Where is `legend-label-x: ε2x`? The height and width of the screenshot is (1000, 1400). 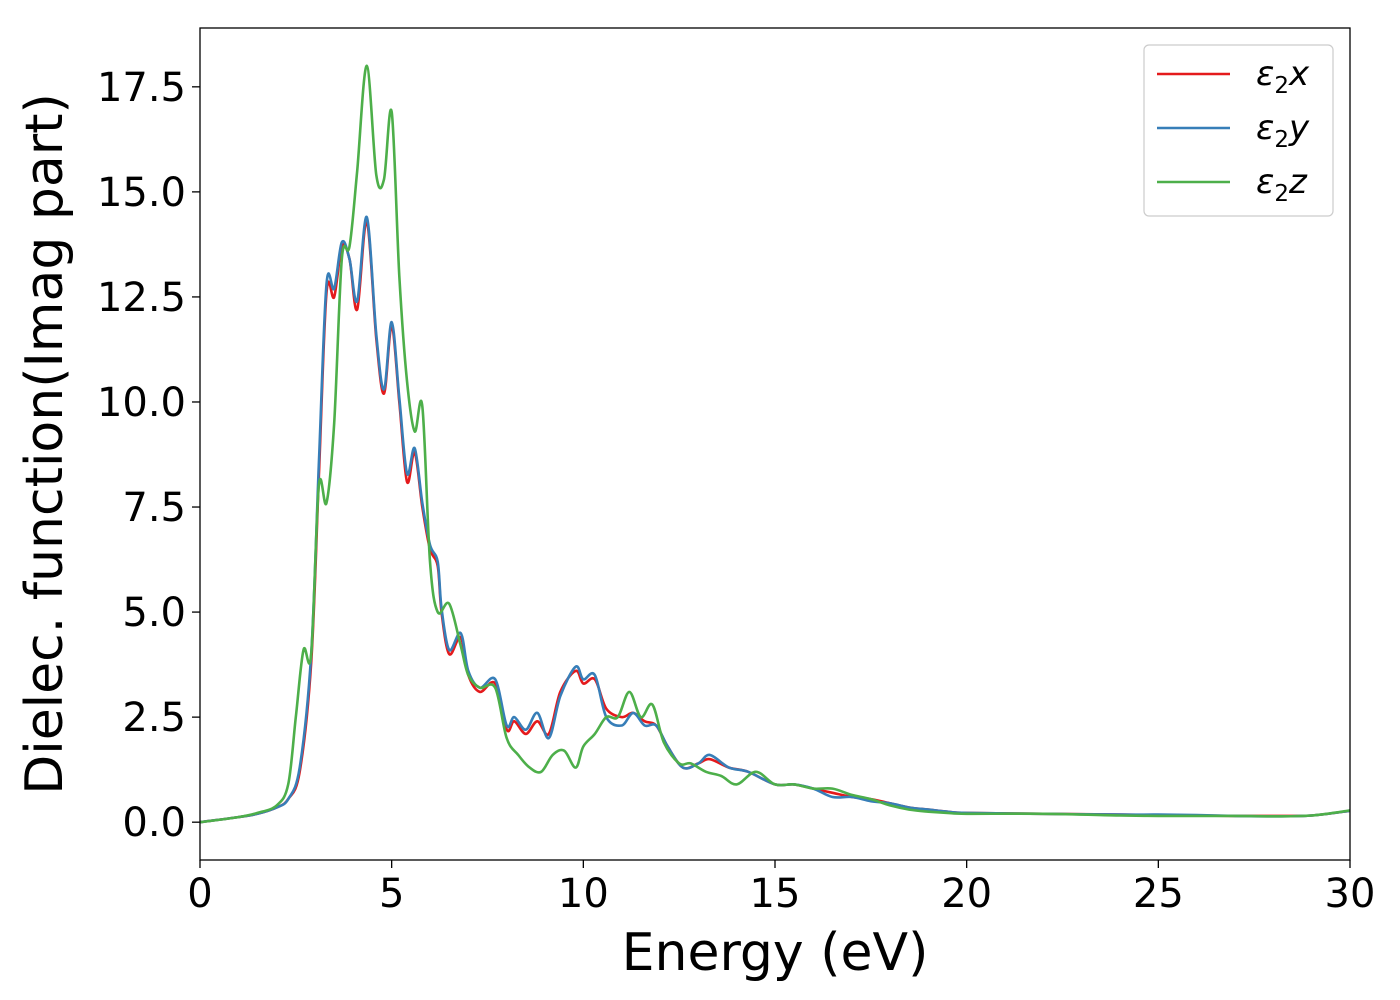
legend-label-x: ε2x is located at coordinates (1283, 76).